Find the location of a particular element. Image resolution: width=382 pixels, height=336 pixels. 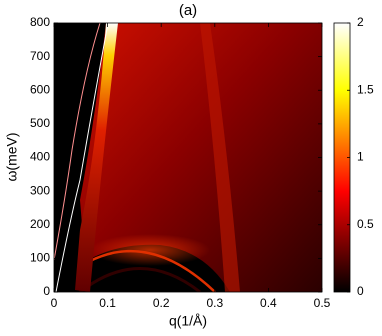

colorbar-tick-label: 1.5 is located at coordinates (365, 89).